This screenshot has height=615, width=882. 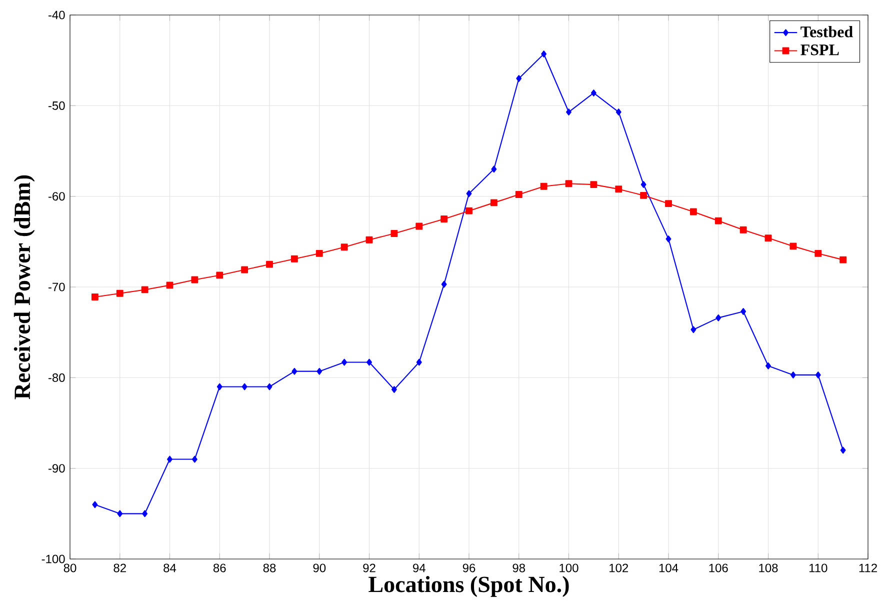 I want to click on x-axis-title: Locations (Spot No.), so click(x=468, y=586).